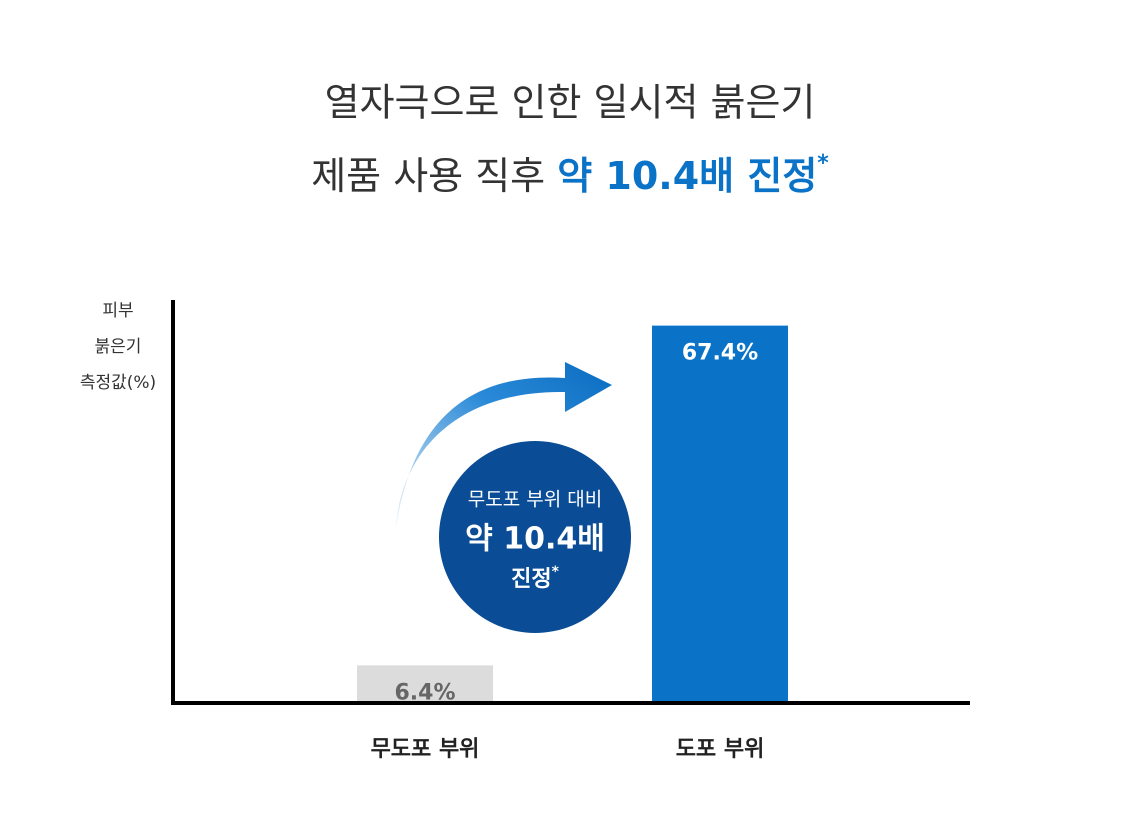  I want to click on chart-subtitle: 제품 사용 직후 약 10.4배 진정*, so click(570, 174).